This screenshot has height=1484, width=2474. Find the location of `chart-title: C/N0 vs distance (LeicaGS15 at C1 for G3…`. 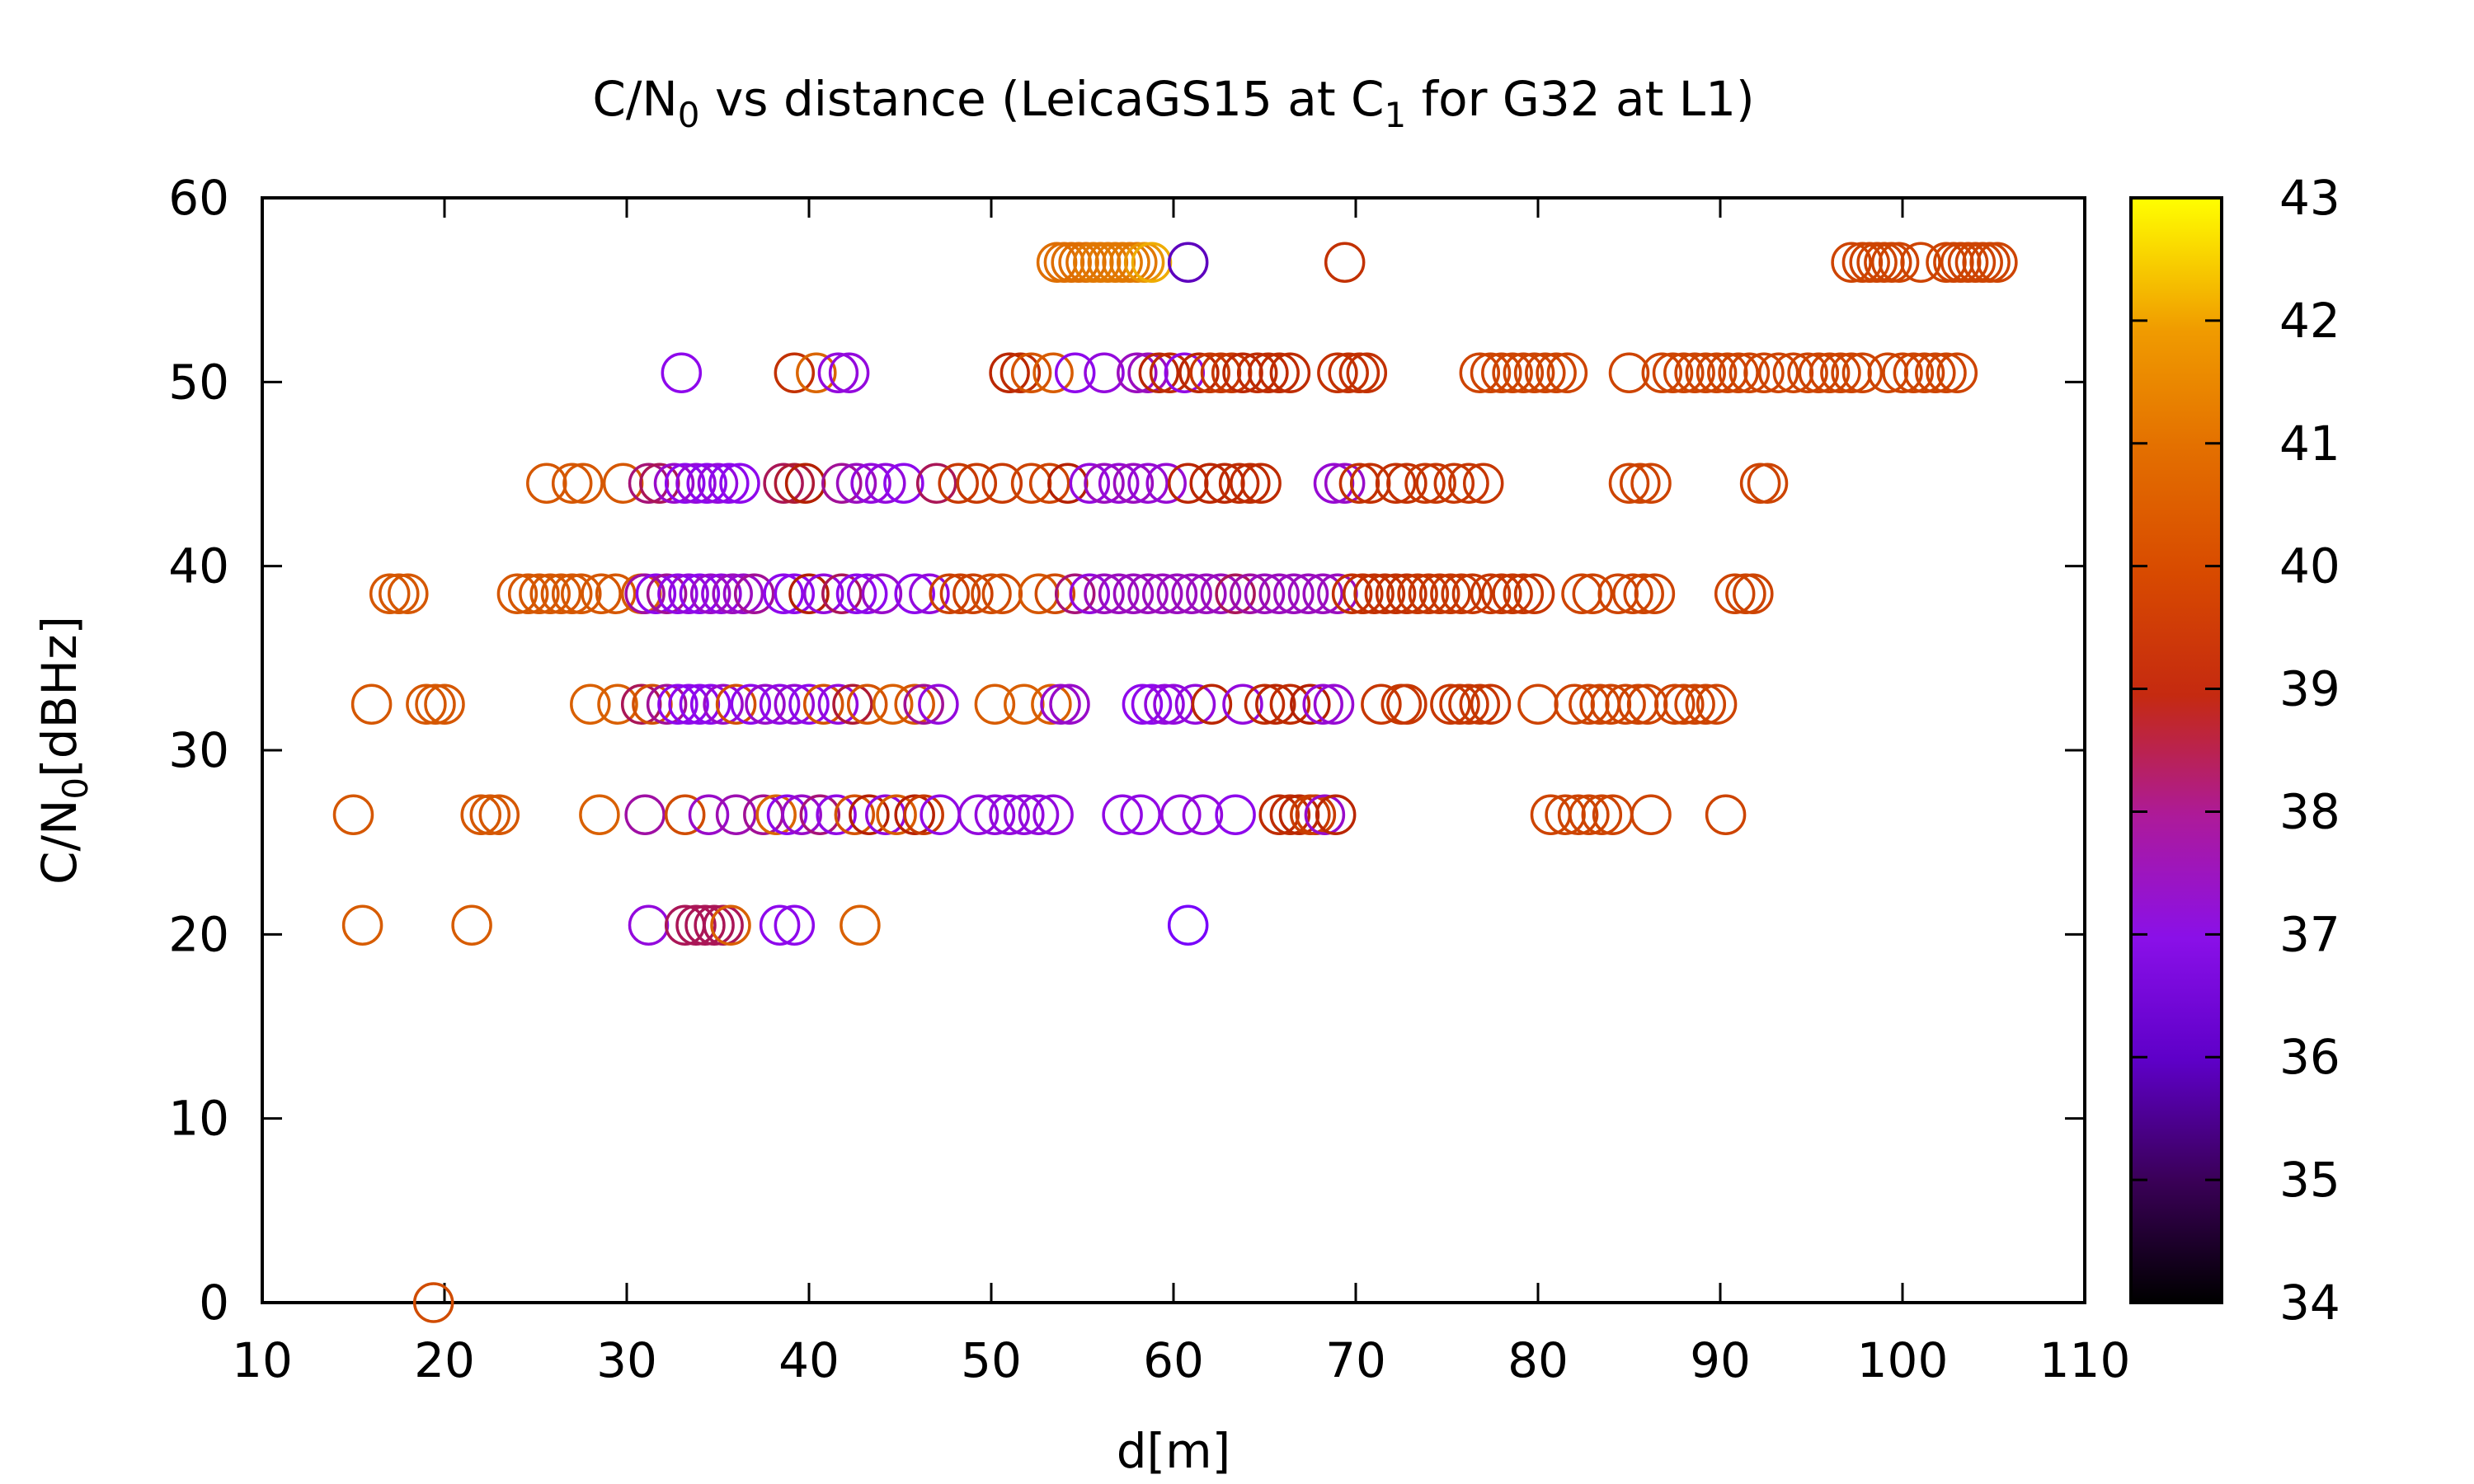

chart-title: C/N0 vs distance (LeicaGS15 at C1 for G3… is located at coordinates (1173, 103).